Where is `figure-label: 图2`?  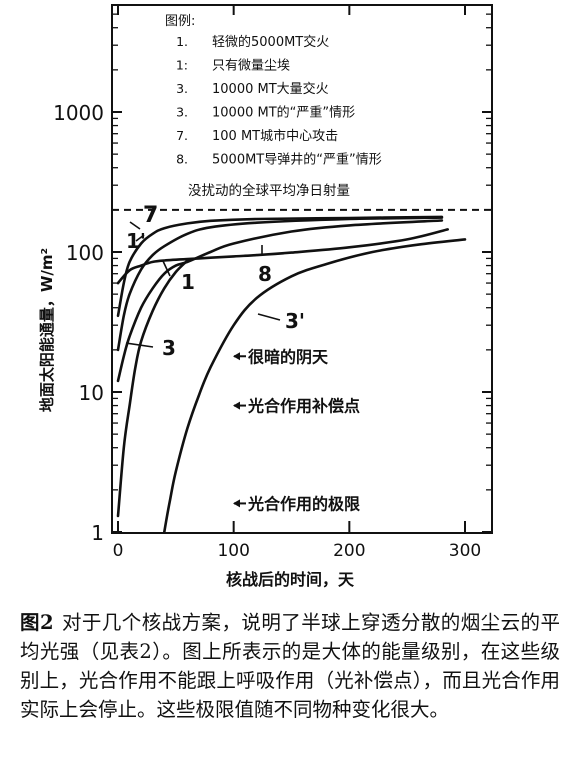
figure-label: 图2 is located at coordinates (37, 622).